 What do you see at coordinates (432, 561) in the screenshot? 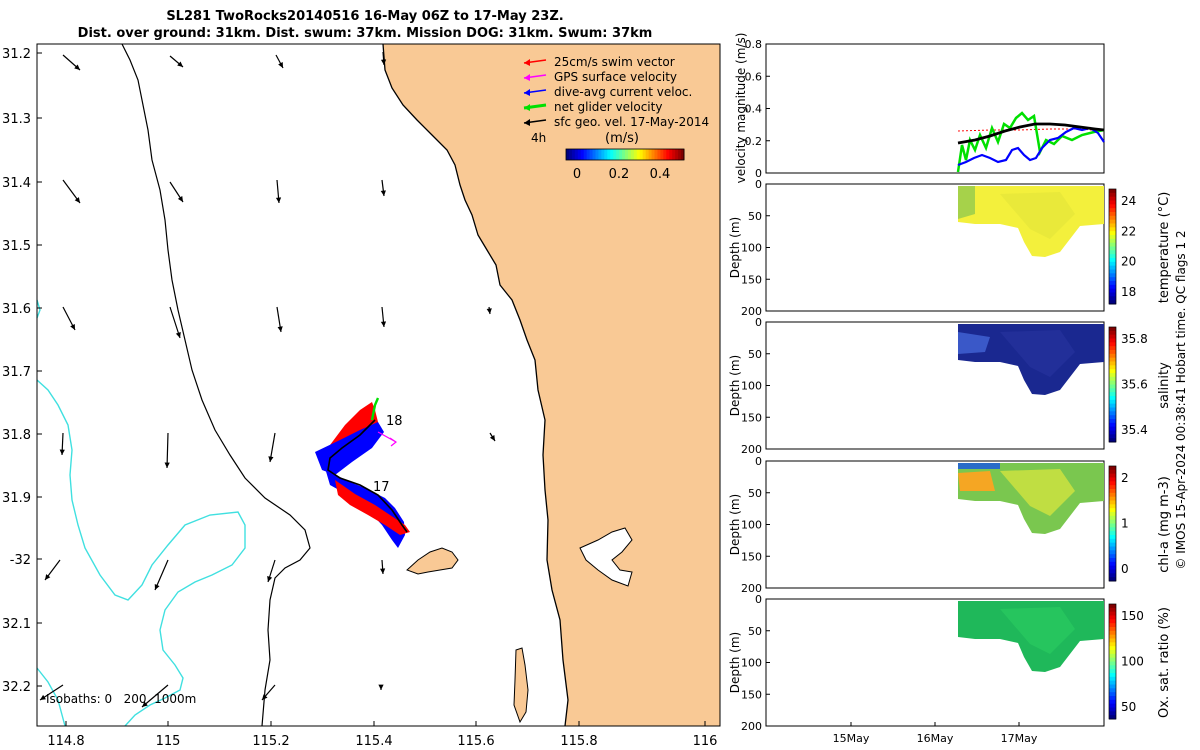
I see `island-rottnest` at bounding box center [432, 561].